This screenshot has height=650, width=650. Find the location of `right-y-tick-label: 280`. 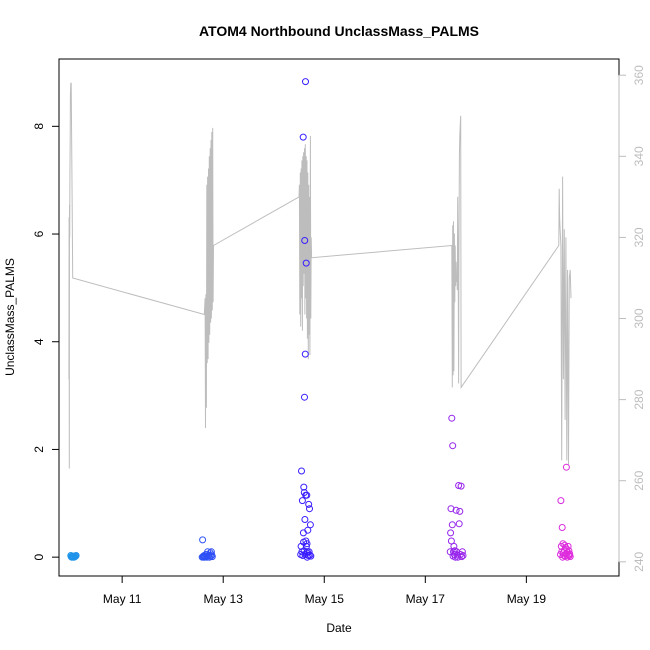

right-y-tick-label: 280 is located at coordinates (639, 399).